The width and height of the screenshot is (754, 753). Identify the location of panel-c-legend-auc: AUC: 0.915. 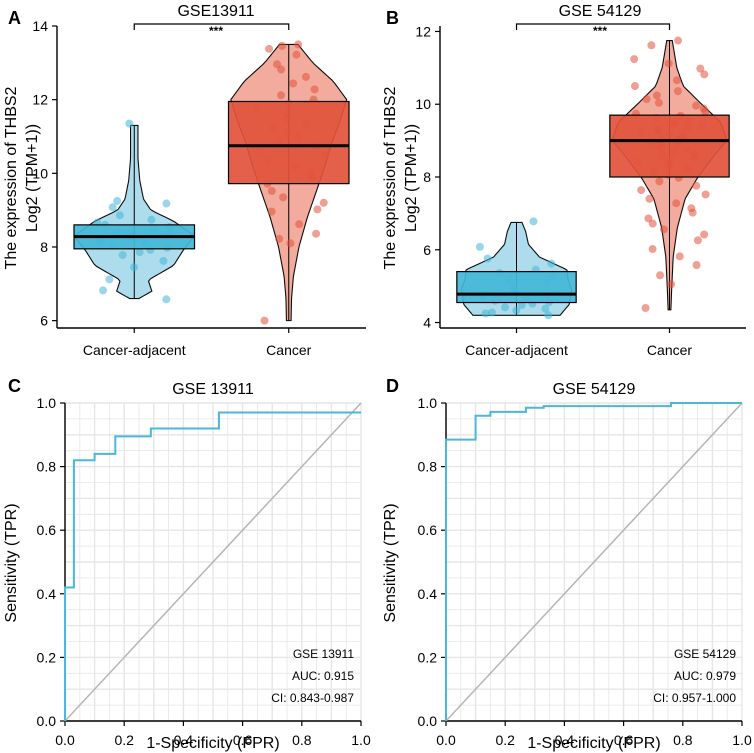
(323, 676).